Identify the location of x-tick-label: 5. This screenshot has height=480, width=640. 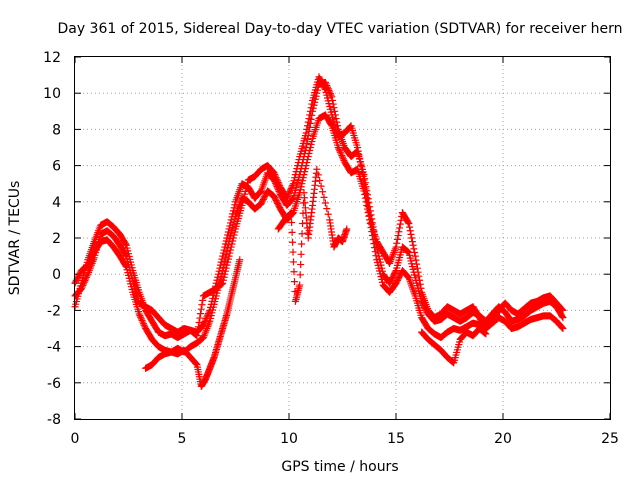
(182, 439).